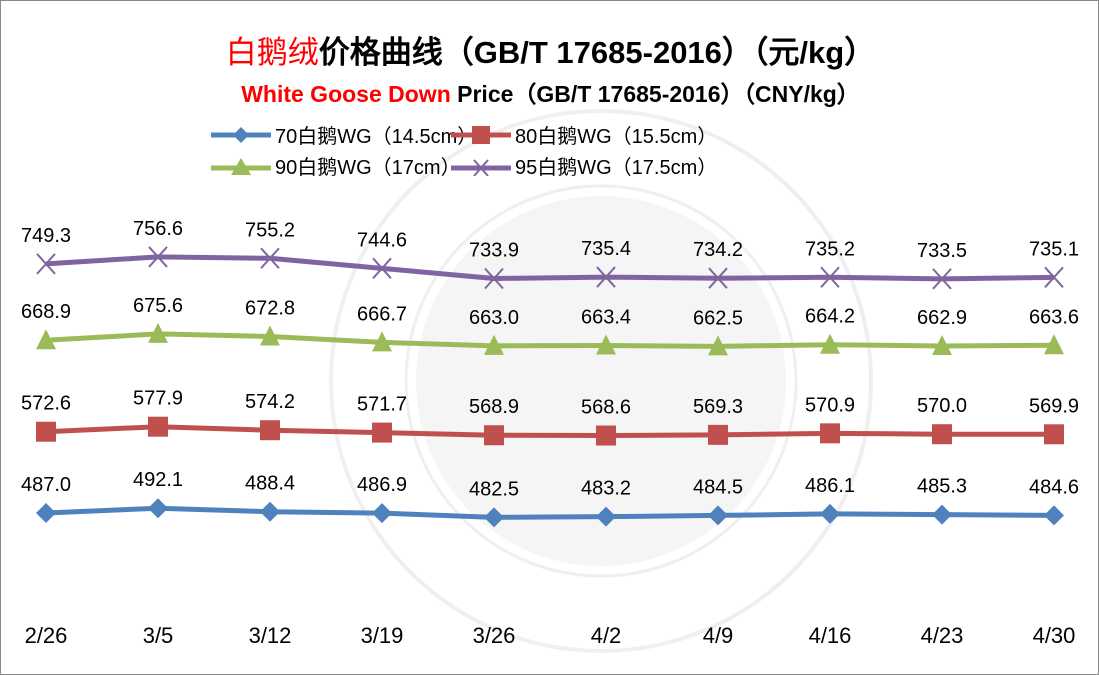 This screenshot has width=1099, height=675. I want to click on data-label: 666.7, so click(382, 314).